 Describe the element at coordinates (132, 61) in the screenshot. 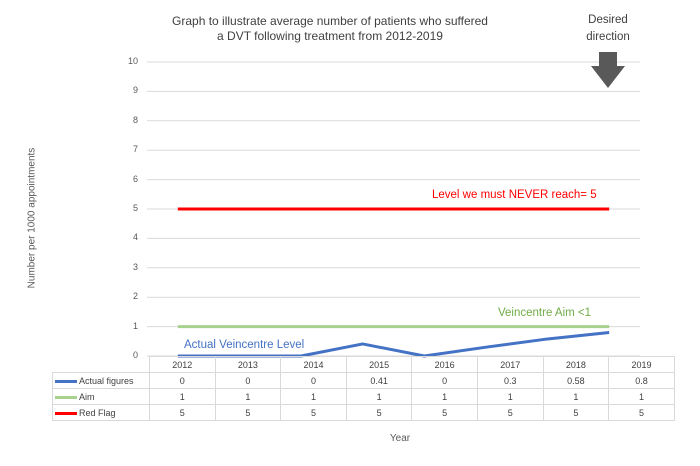

I see `y-tick-label: 10` at that location.